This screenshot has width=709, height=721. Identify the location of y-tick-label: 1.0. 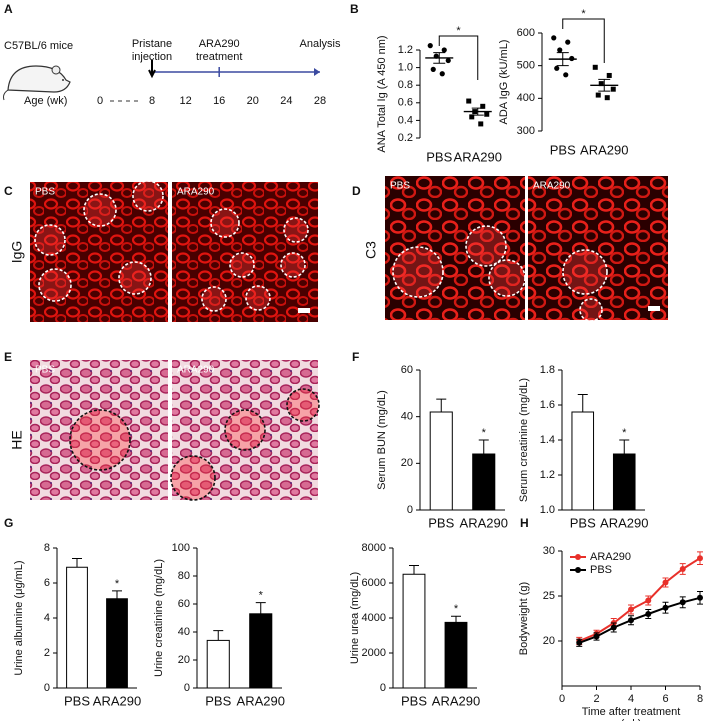
(405, 68).